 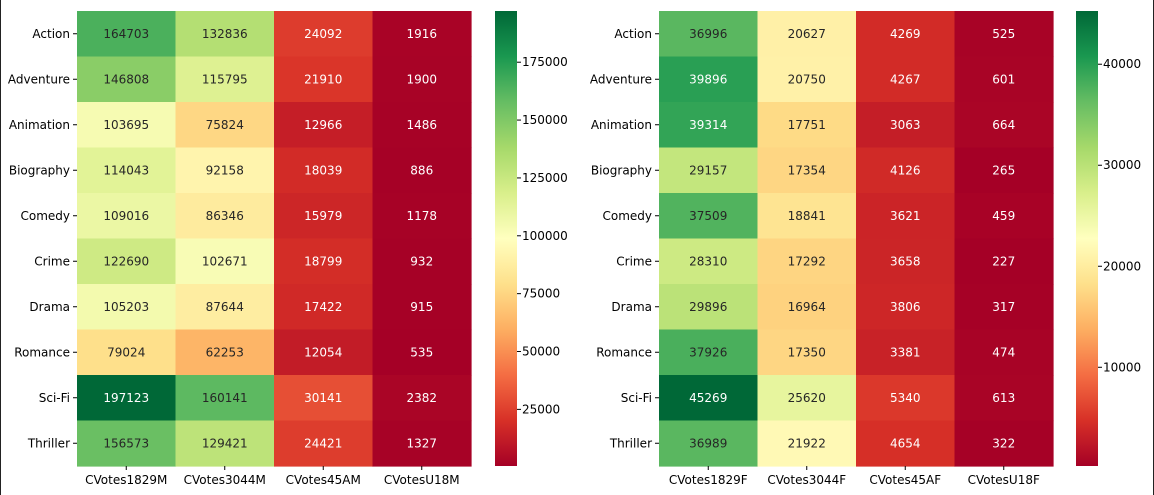 I want to click on cell-value-label: 105203, so click(x=126, y=307).